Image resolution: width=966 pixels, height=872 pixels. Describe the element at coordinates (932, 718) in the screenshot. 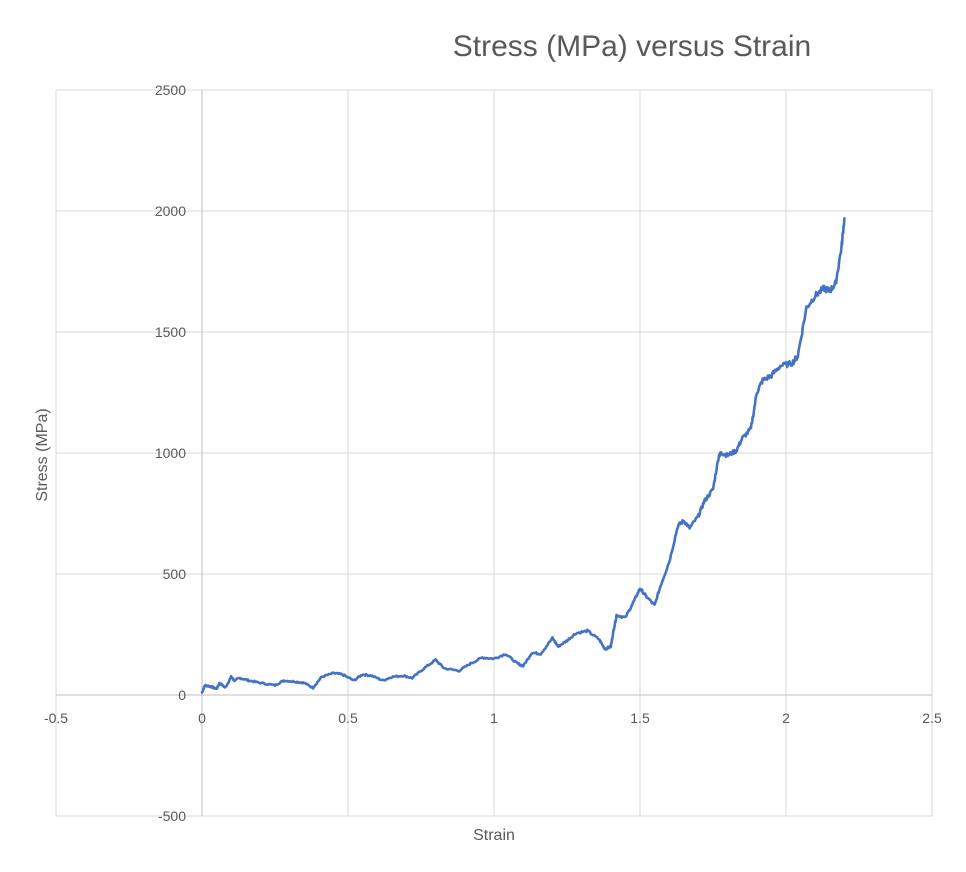

I see `x-tick-label: 2.5` at that location.